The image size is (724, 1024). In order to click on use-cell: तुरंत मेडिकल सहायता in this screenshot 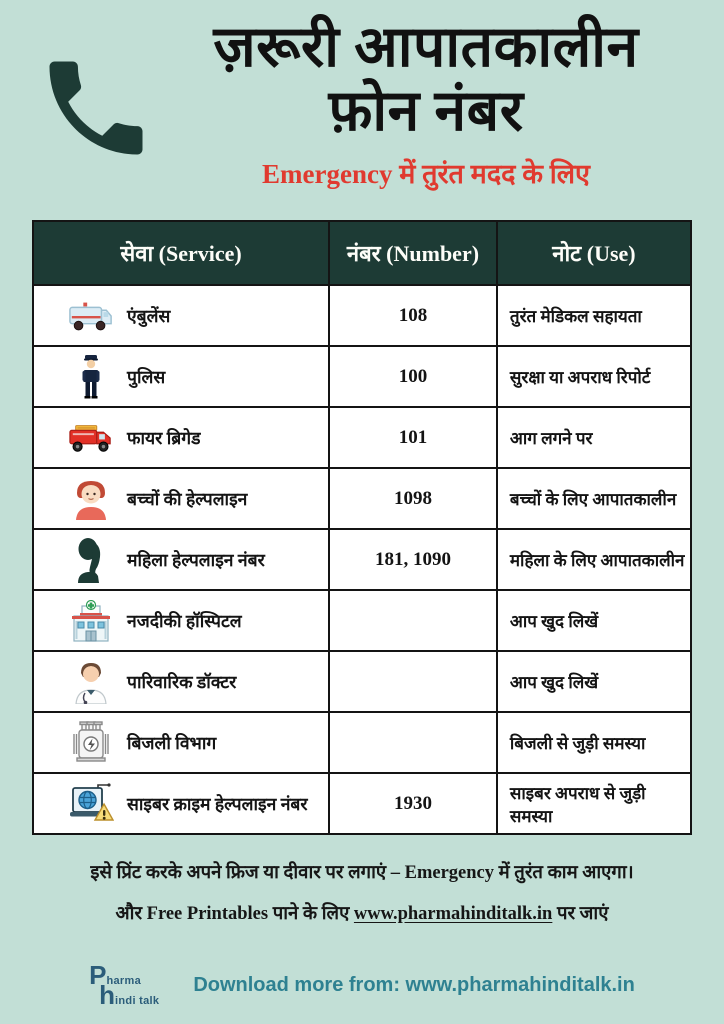, I will do `click(594, 315)`.